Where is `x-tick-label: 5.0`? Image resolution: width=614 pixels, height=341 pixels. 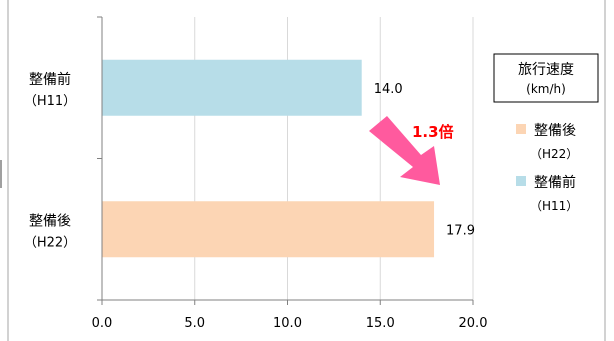
x-tick-label: 5.0 is located at coordinates (194, 323).